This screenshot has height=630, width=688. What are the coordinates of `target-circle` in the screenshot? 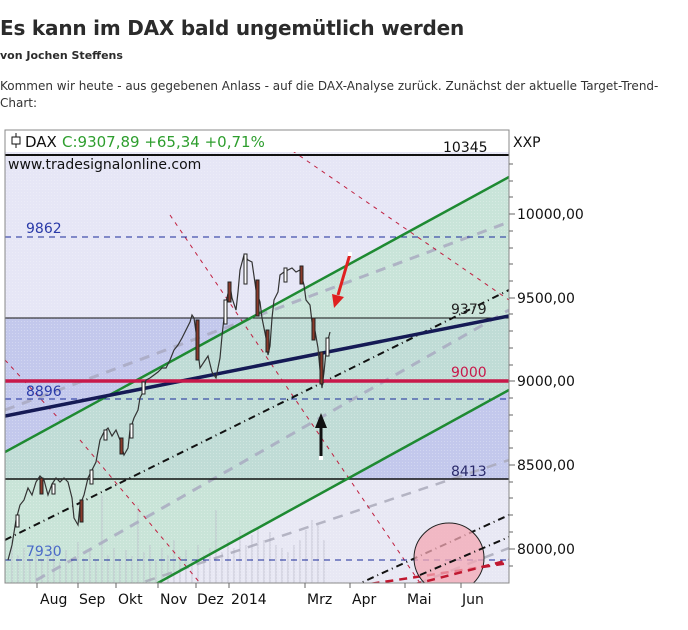 It's located at (449, 552).